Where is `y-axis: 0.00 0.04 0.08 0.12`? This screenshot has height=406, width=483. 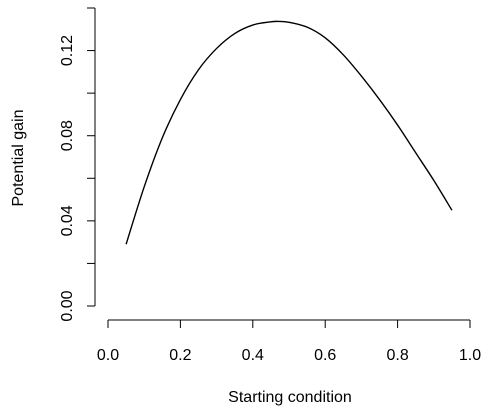
y-axis: 0.00 0.04 0.08 0.12 is located at coordinates (77, 164).